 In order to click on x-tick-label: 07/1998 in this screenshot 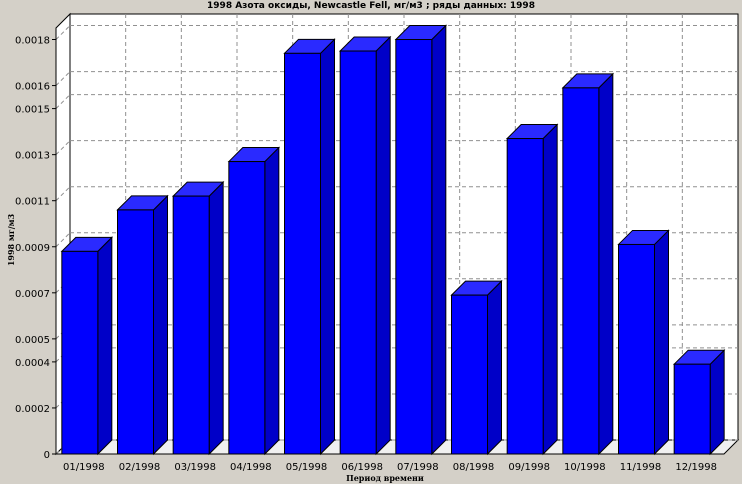, I will do `click(418, 467)`.